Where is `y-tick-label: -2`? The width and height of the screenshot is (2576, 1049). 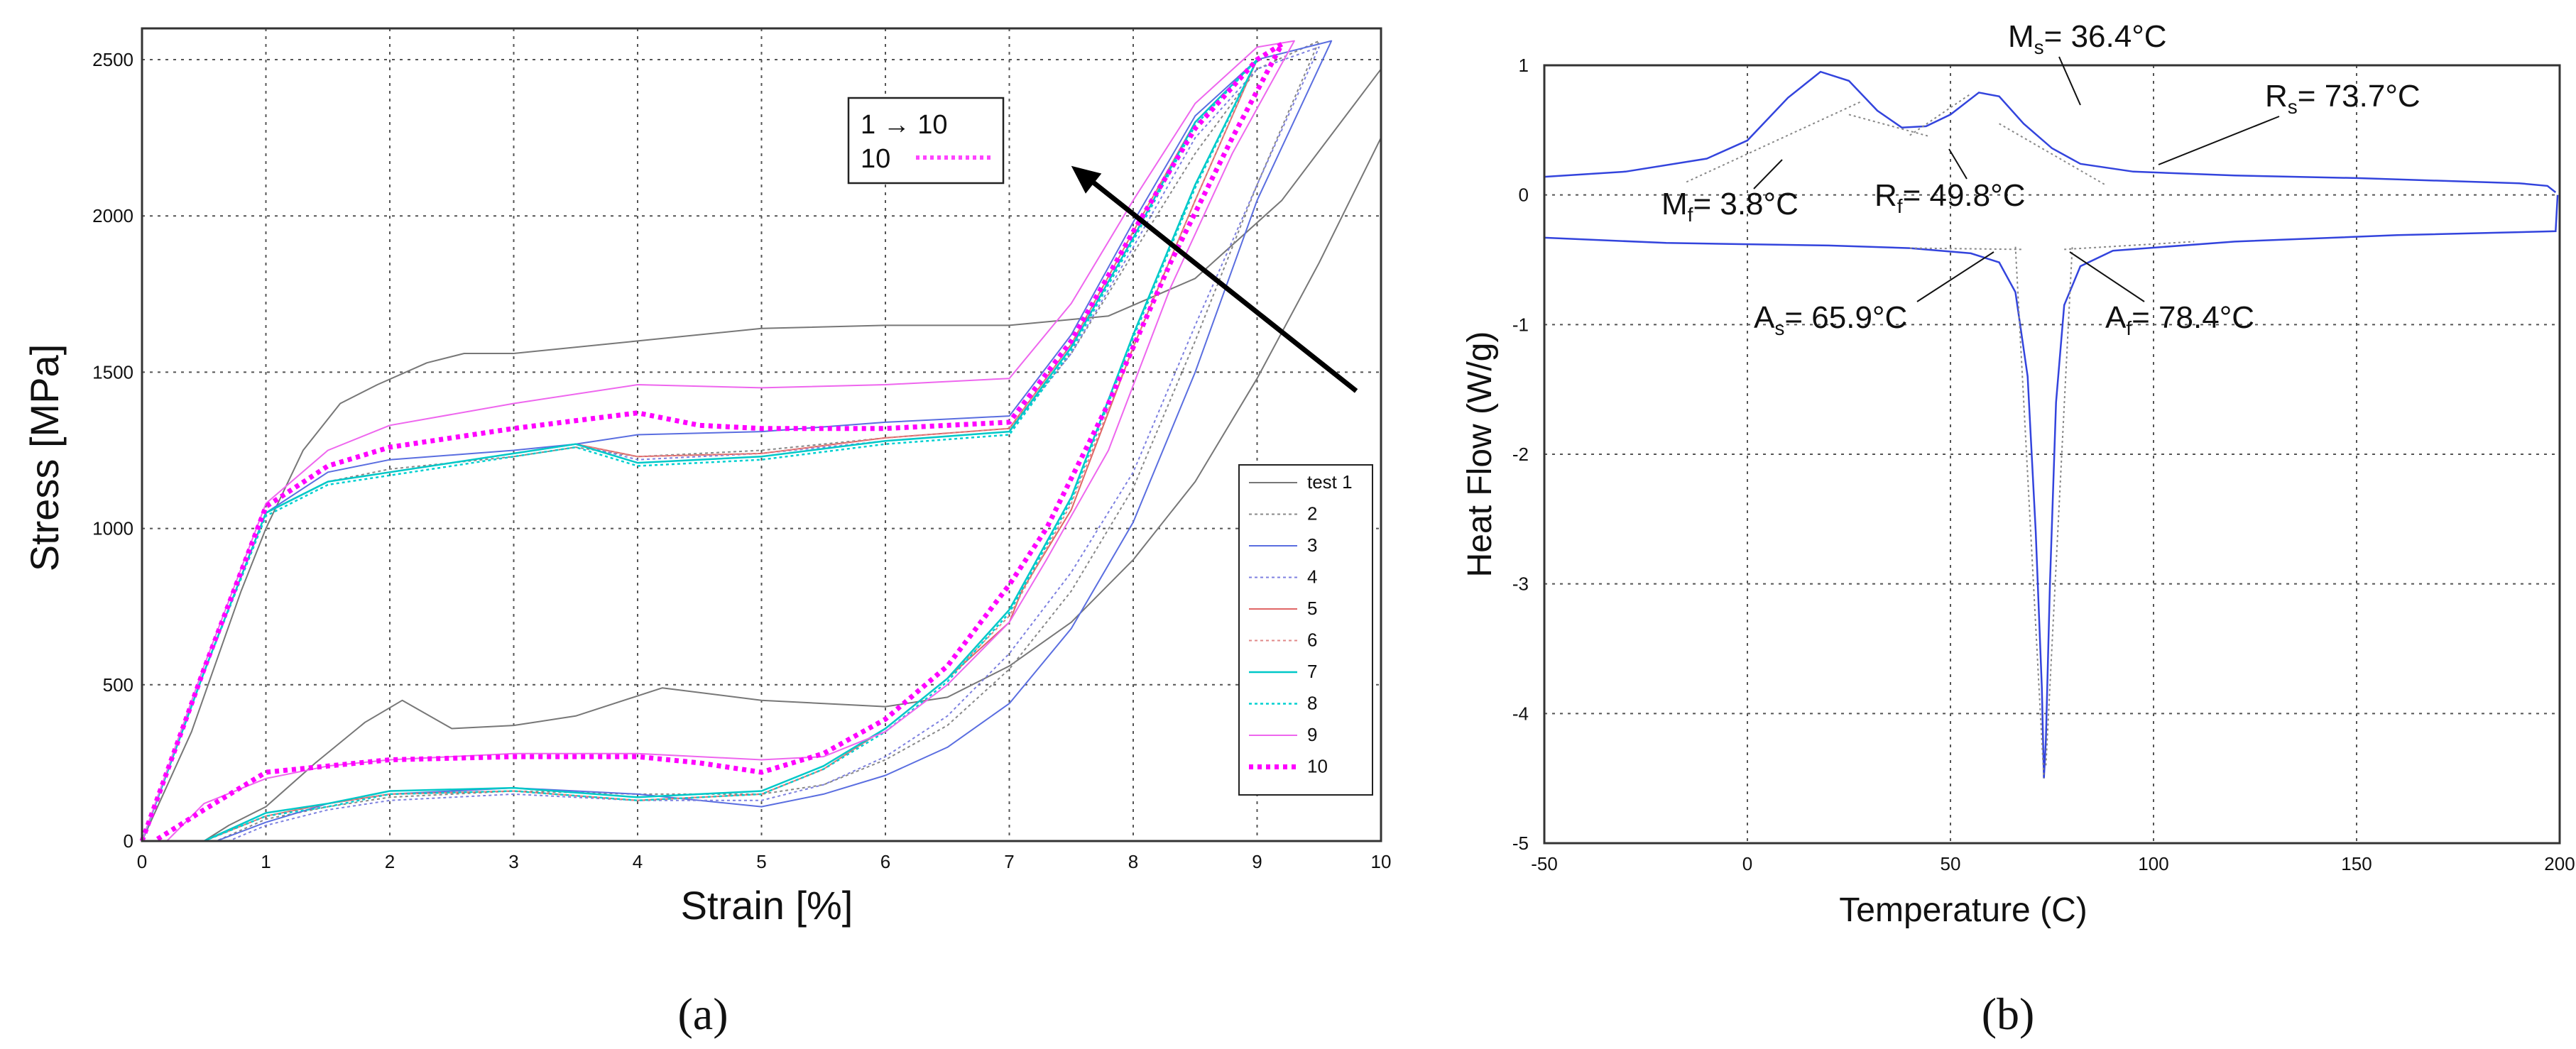
y-tick-label: -2 is located at coordinates (1520, 454).